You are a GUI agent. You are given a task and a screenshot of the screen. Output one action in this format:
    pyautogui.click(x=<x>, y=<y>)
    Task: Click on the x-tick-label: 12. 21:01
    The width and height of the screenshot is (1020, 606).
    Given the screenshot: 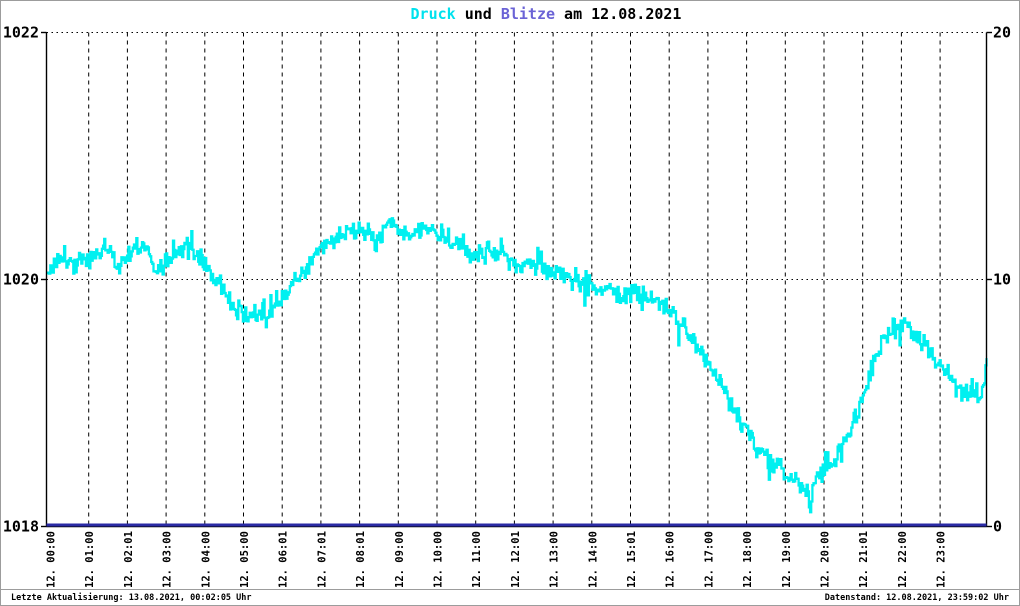 What is the action you would take?
    pyautogui.click(x=864, y=559)
    